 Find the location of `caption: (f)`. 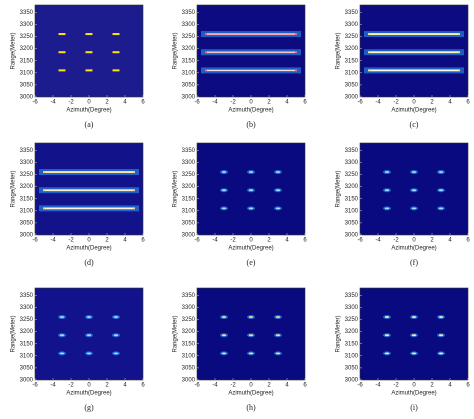

caption: (f) is located at coordinates (414, 262).